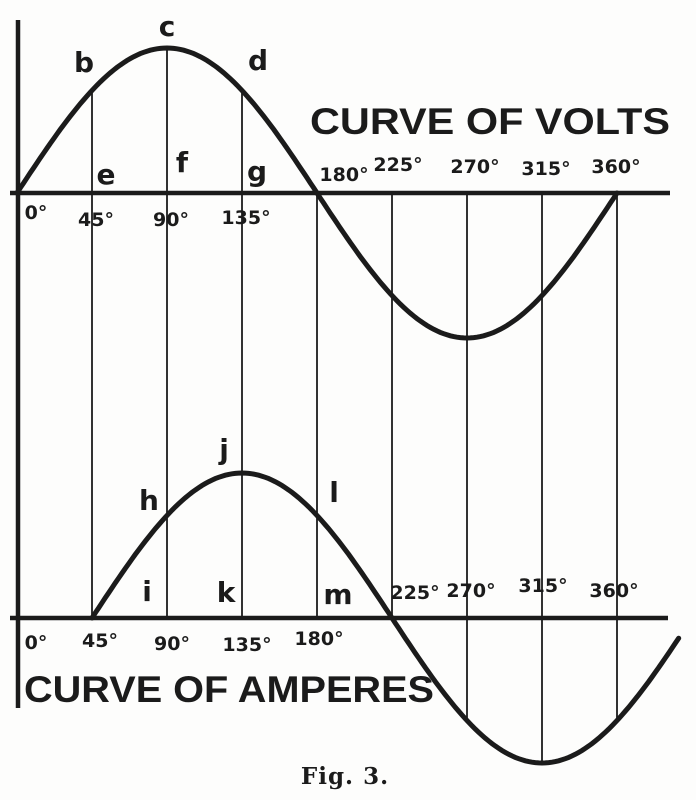 Image resolution: width=696 pixels, height=800 pixels. Describe the element at coordinates (229, 689) in the screenshot. I see `amperes-title: CURVE OF AMPERES` at that location.